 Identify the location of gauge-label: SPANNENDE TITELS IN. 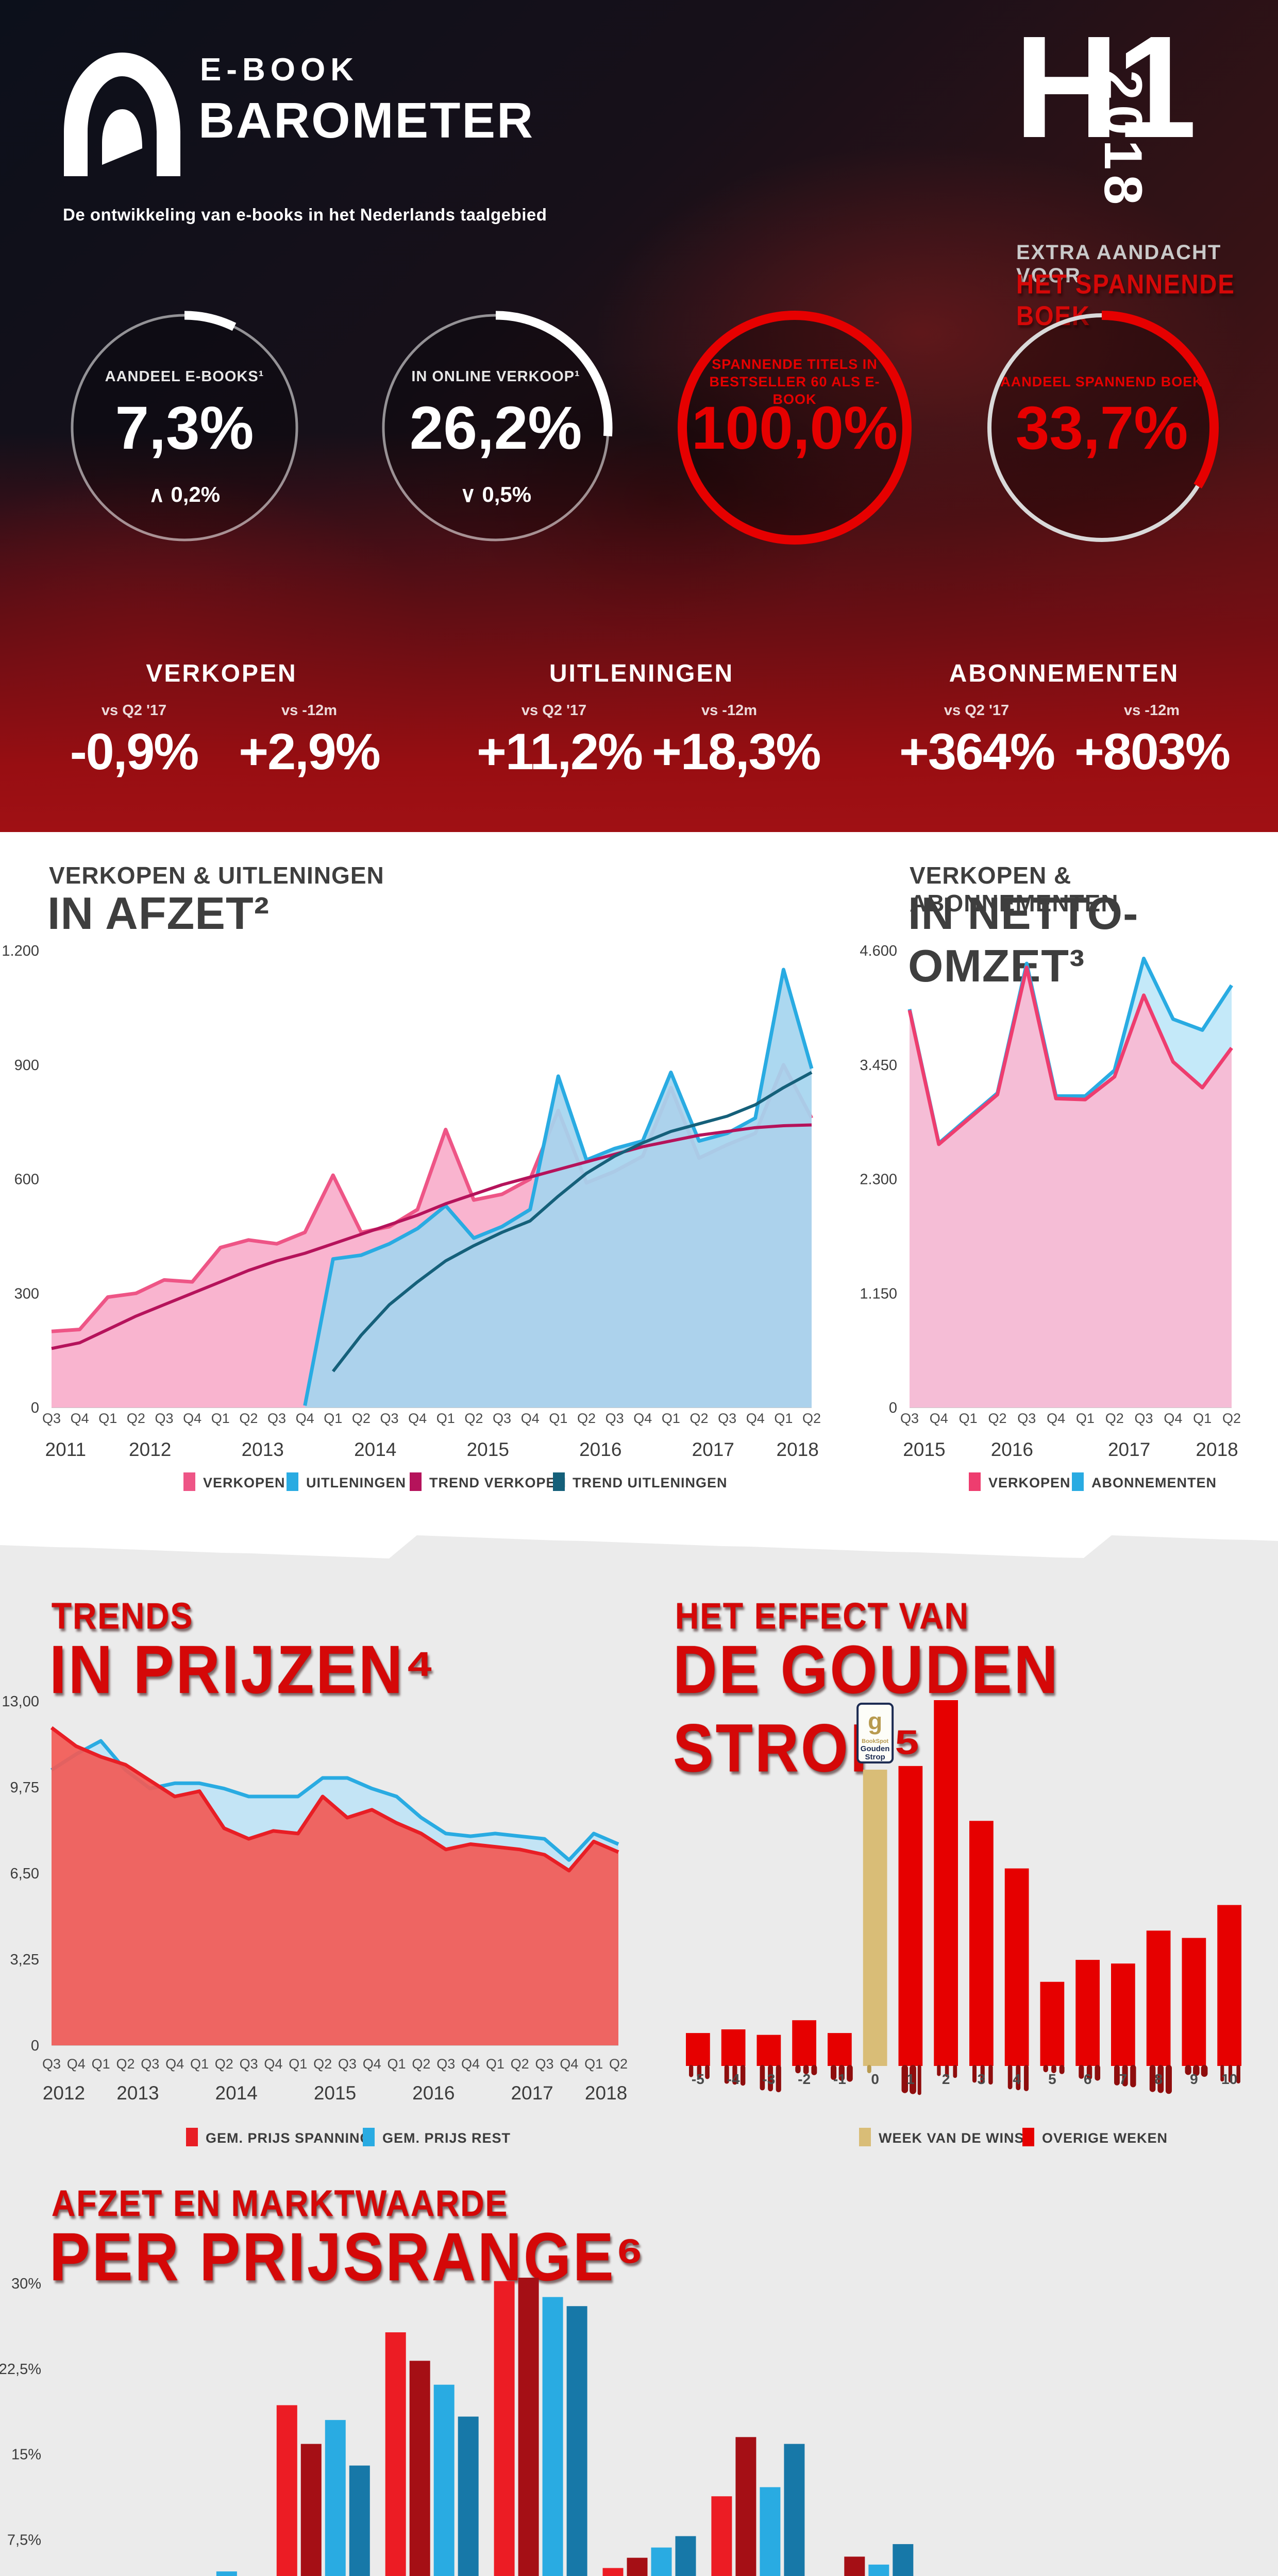
(795, 364).